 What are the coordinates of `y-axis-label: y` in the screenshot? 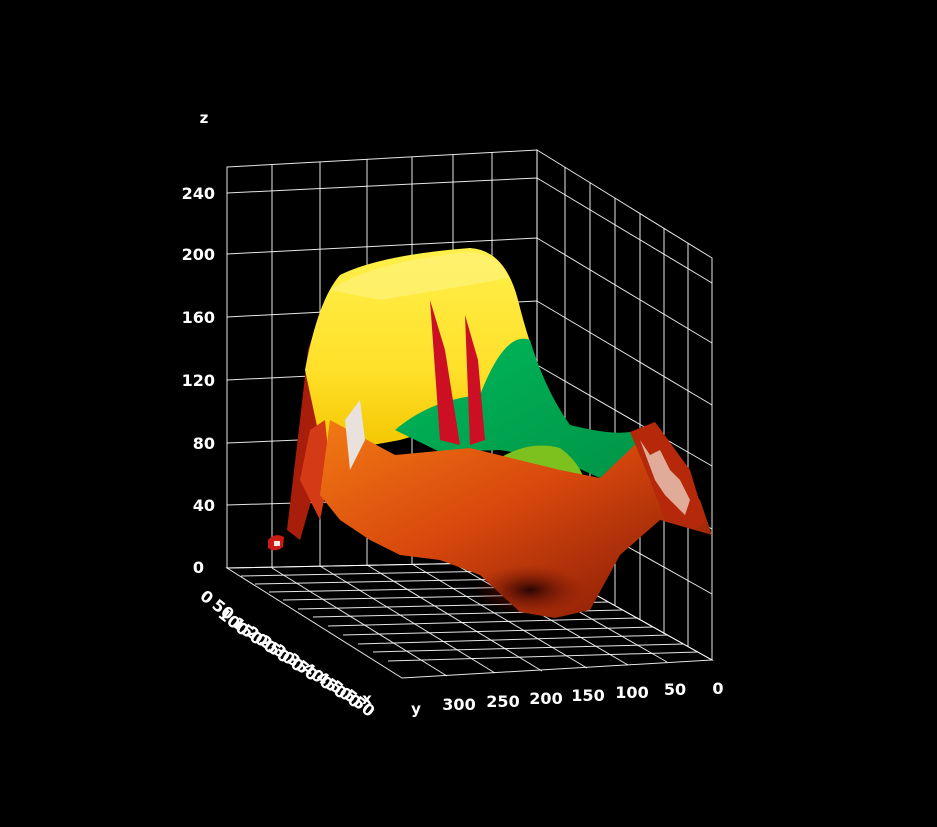 It's located at (416, 709).